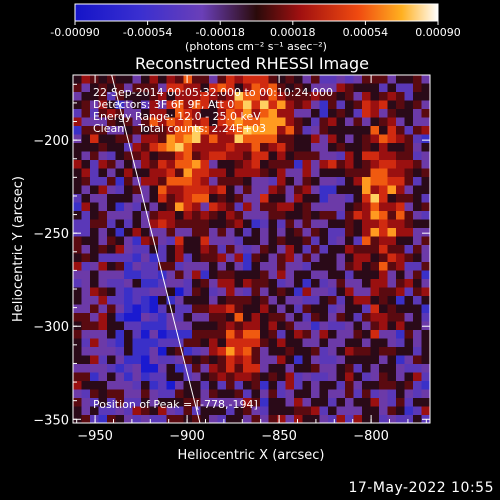 The width and height of the screenshot is (500, 500). What do you see at coordinates (421, 488) in the screenshot?
I see `footer-timestamp: 17-May-2022 10:55` at bounding box center [421, 488].